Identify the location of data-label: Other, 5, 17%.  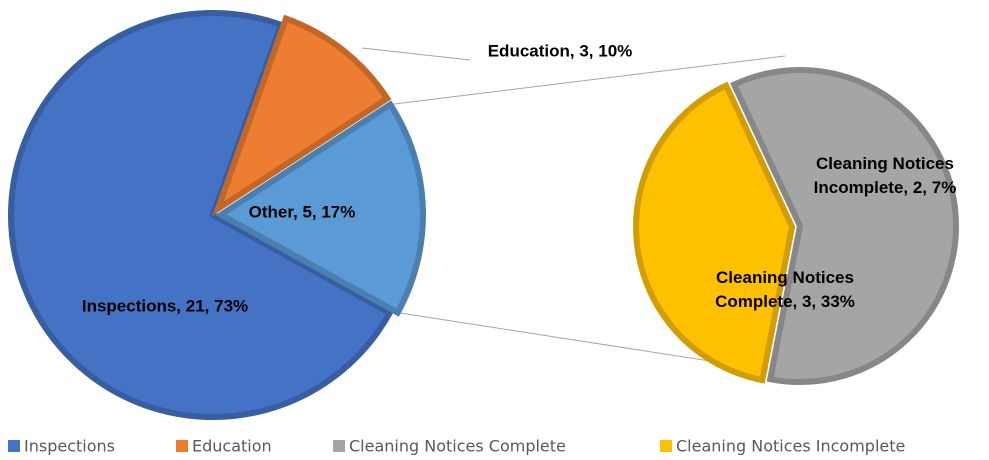
(302, 211).